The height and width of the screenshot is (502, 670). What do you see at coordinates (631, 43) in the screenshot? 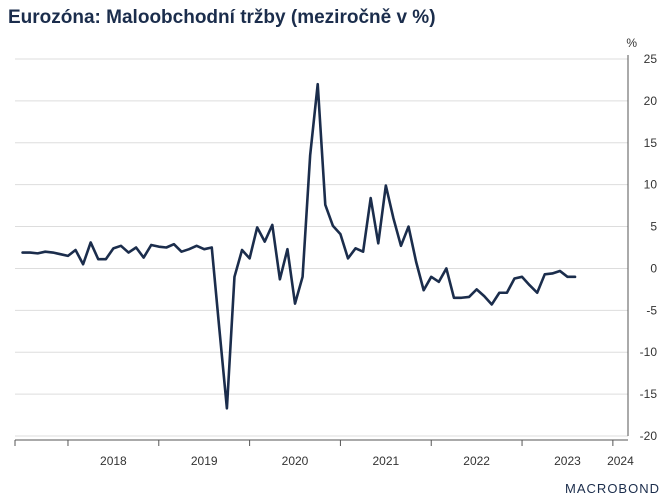
I see `y-unit-label: %` at bounding box center [631, 43].